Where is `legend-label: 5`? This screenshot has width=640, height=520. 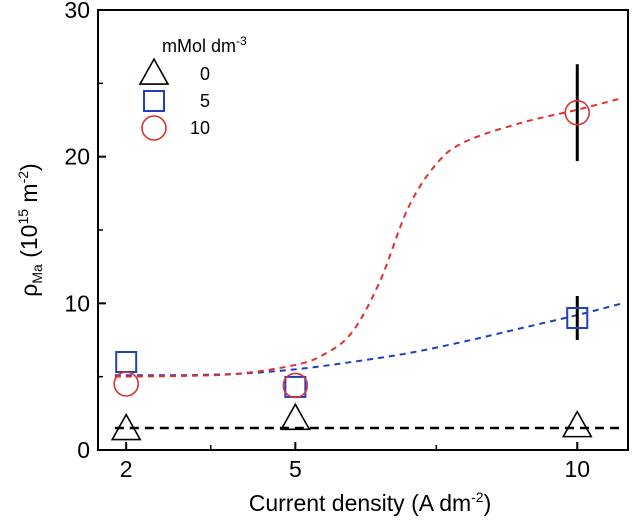 legend-label: 5 is located at coordinates (205, 101).